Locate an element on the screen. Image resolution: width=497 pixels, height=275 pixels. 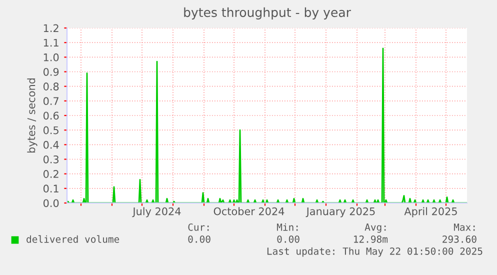
y-tick-label: 0.7 is located at coordinates (50, 101).